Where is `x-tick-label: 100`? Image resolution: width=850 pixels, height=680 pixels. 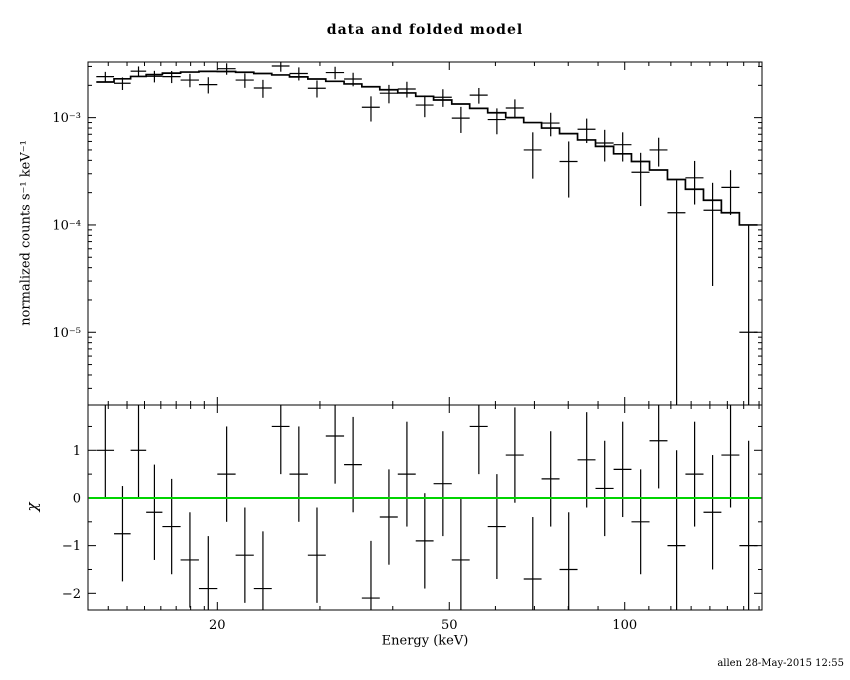 x-tick-label: 100 is located at coordinates (624, 625).